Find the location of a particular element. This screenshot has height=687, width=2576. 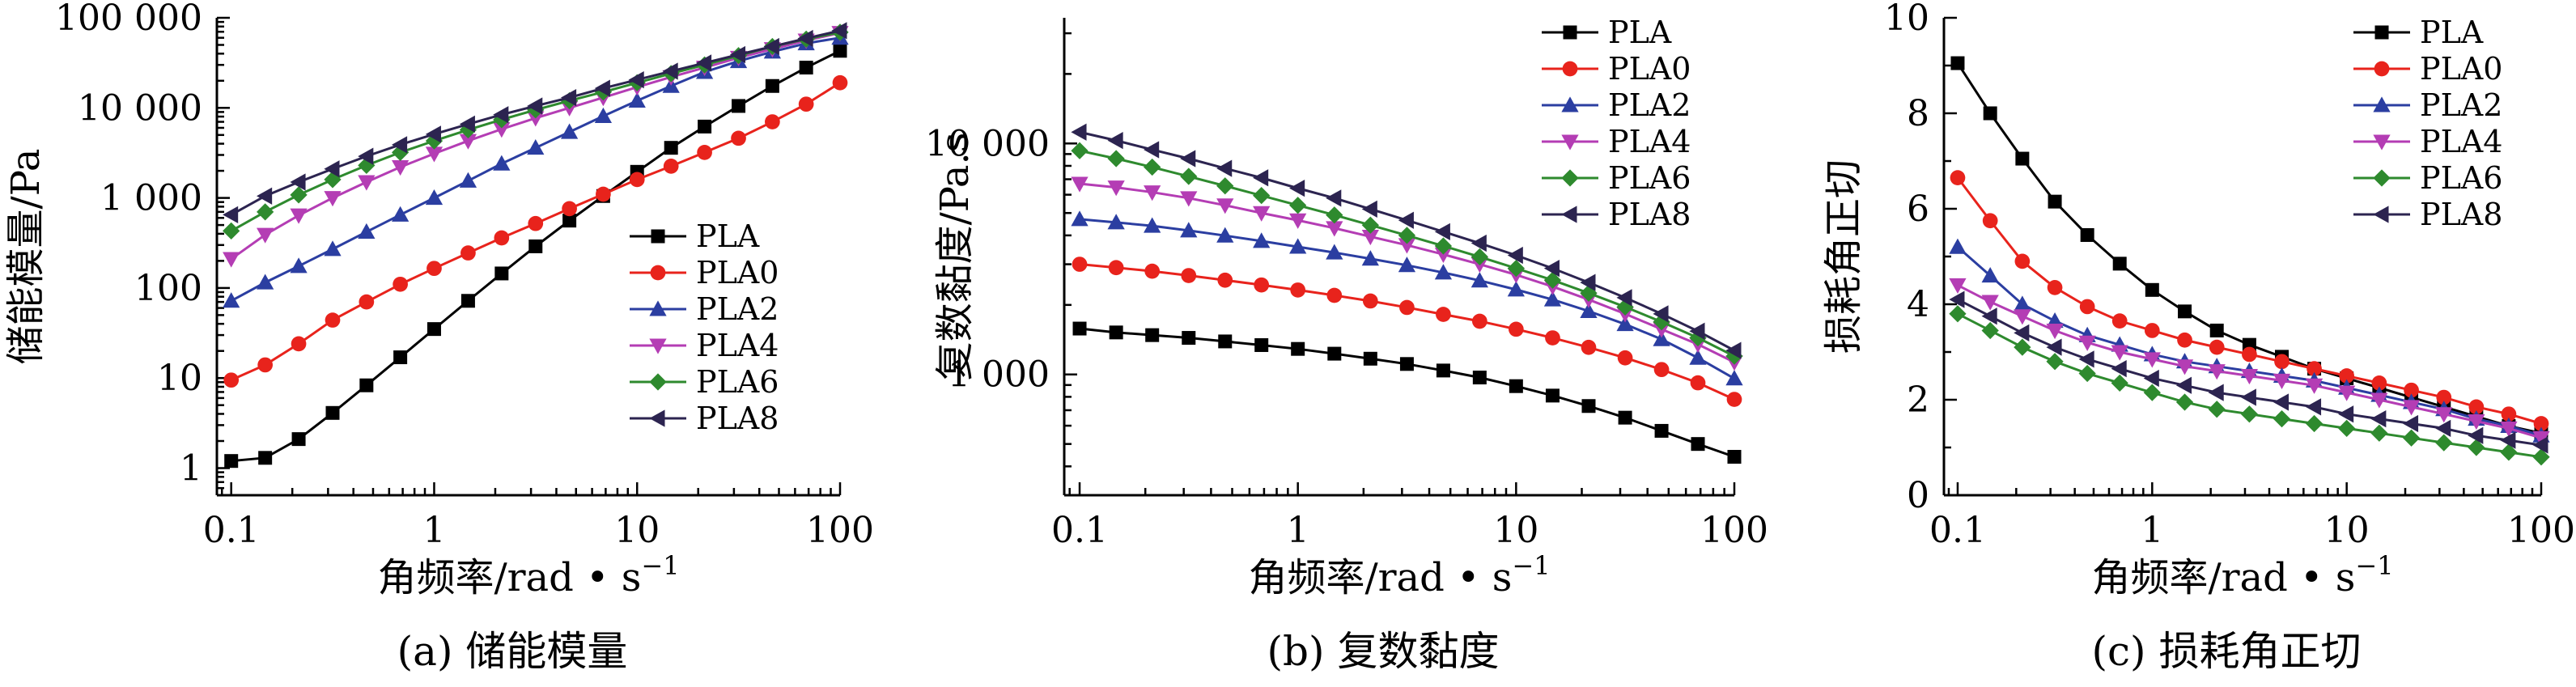

y-tick-label: 10 is located at coordinates (1906, 19).